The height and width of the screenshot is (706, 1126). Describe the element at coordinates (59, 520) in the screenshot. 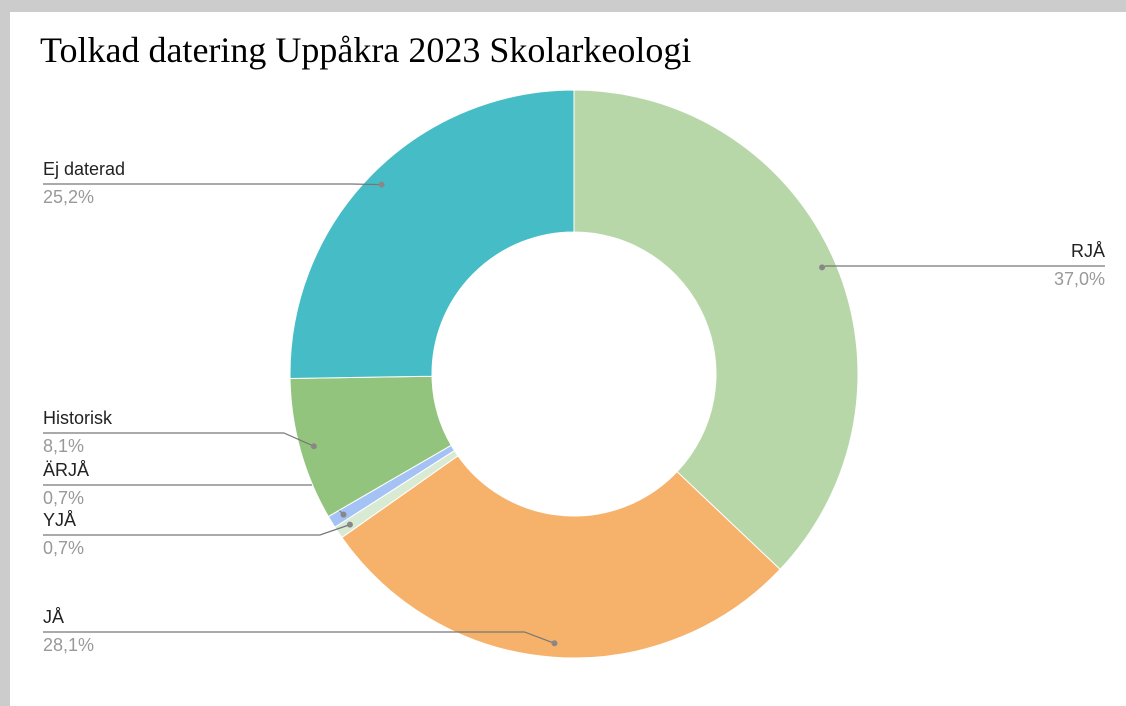

I see `label-name: YJÅ` at that location.